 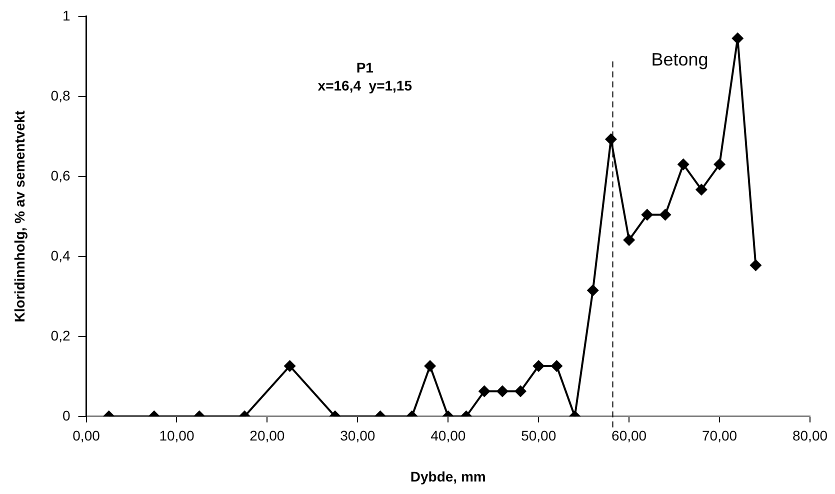 What do you see at coordinates (365, 67) in the screenshot?
I see `annotation: P1` at bounding box center [365, 67].